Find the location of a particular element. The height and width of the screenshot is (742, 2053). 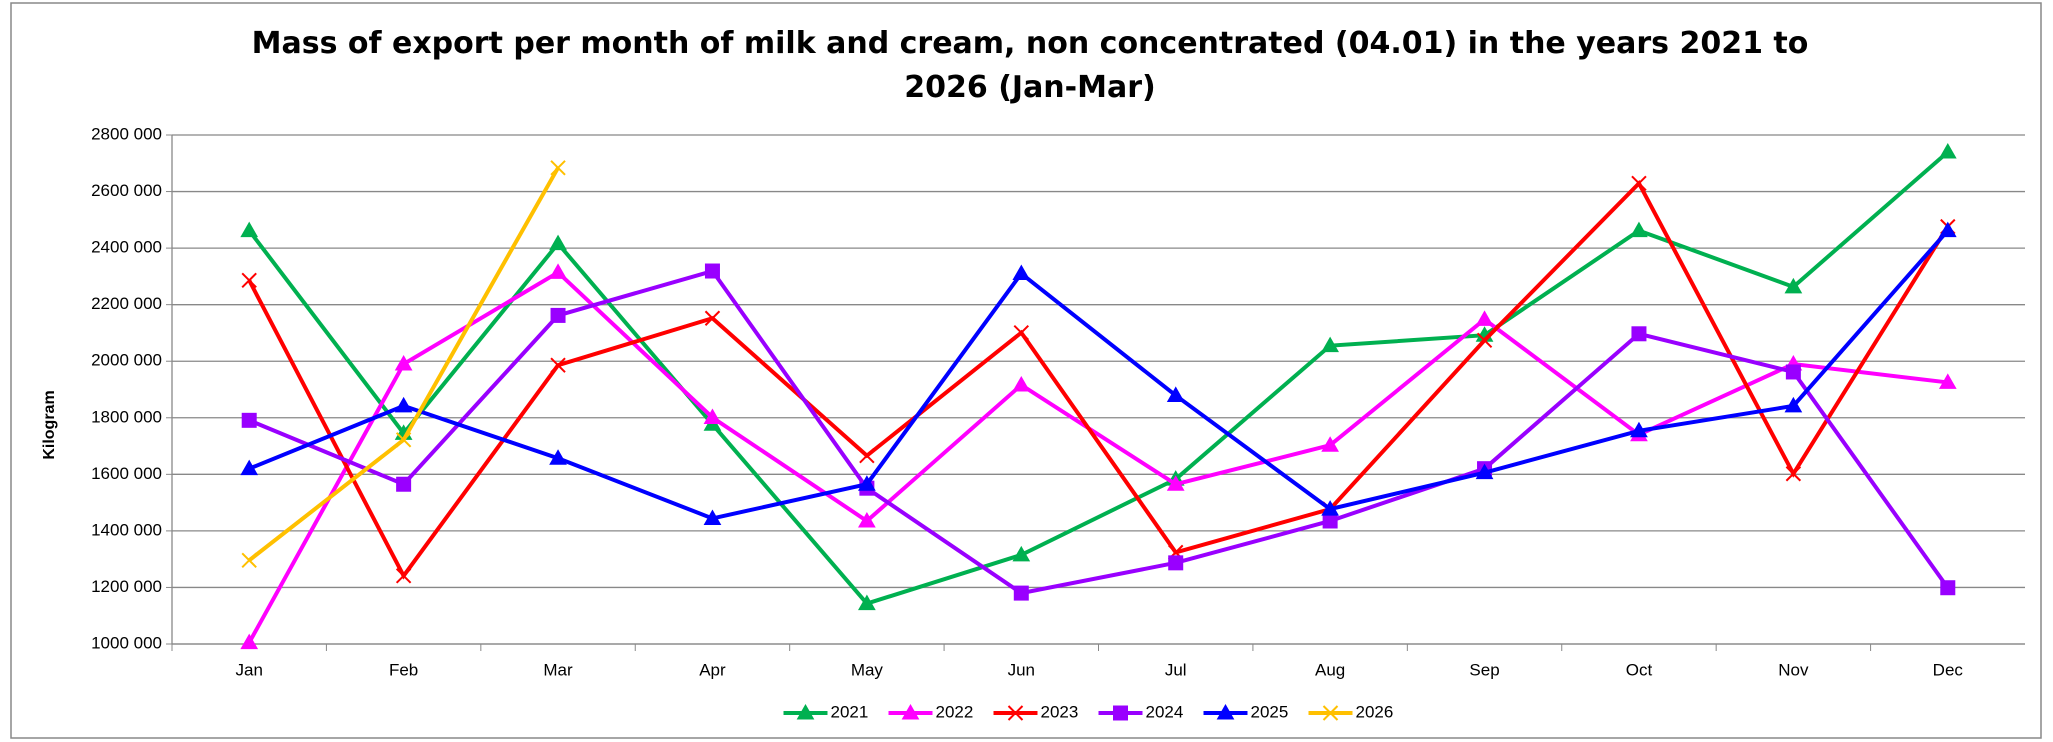

x-tick-label: Feb is located at coordinates (403, 669).